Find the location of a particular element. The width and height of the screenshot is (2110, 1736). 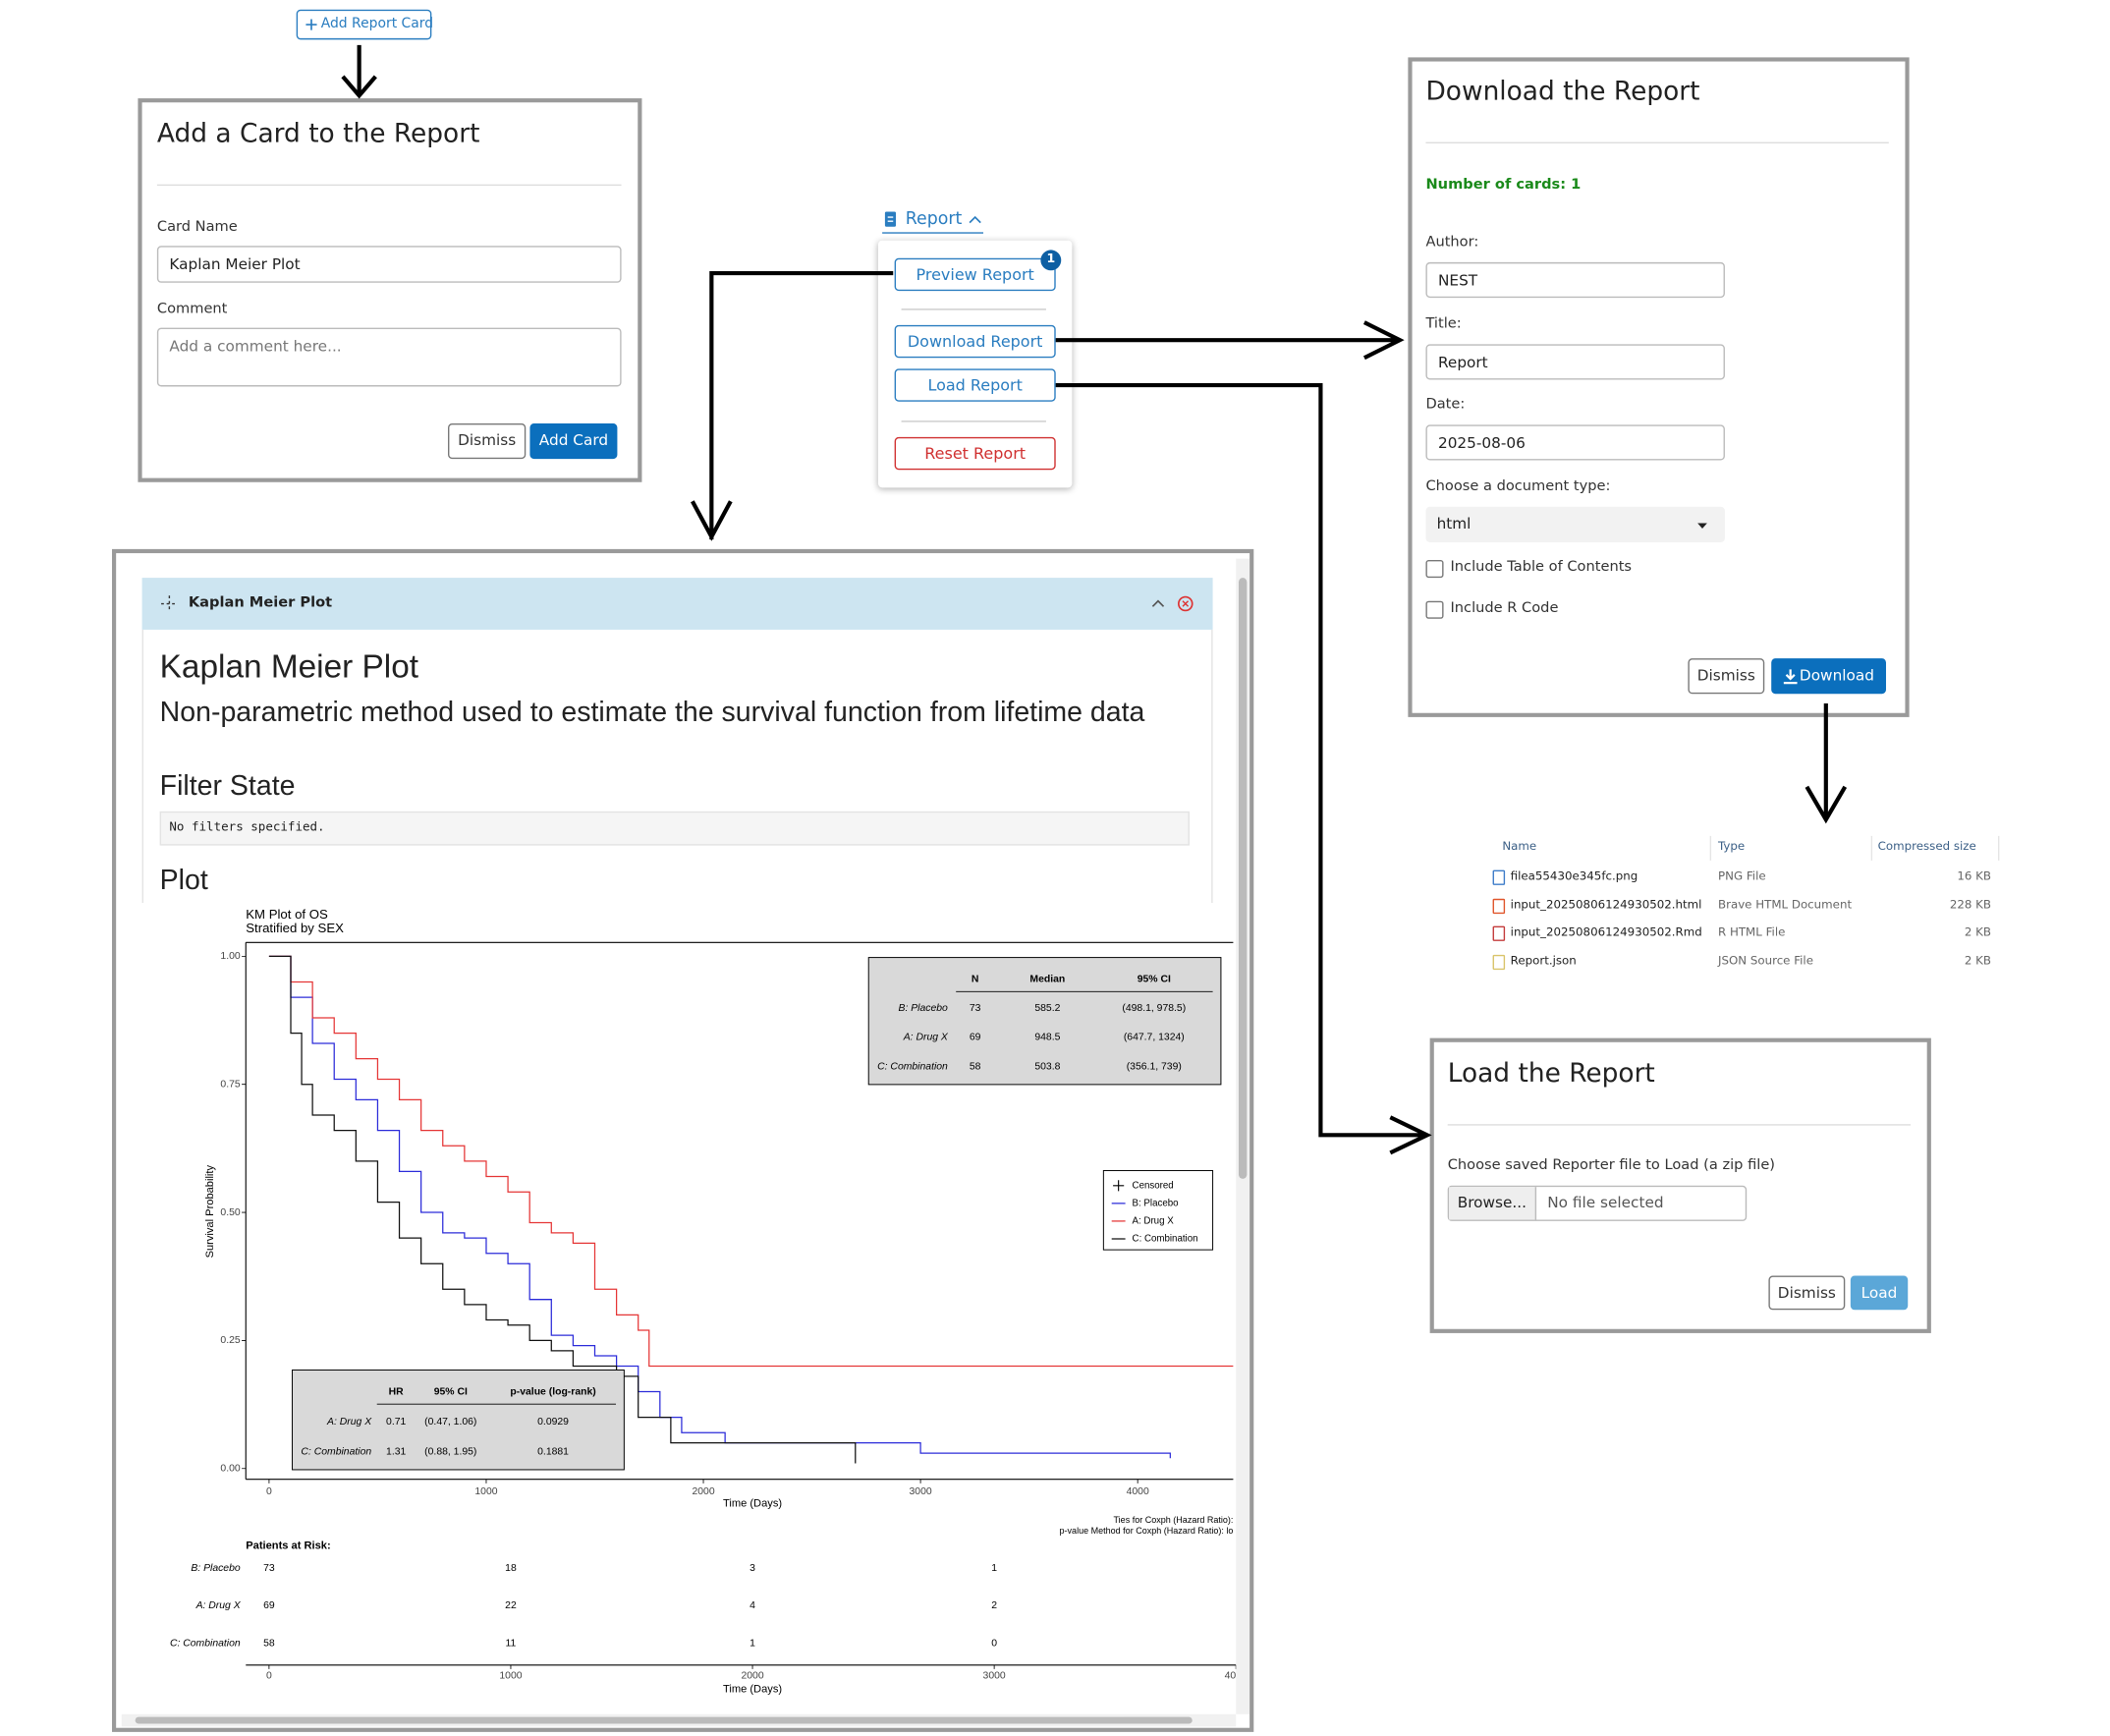

vertical-scrollbar is located at coordinates (1243, 1136).